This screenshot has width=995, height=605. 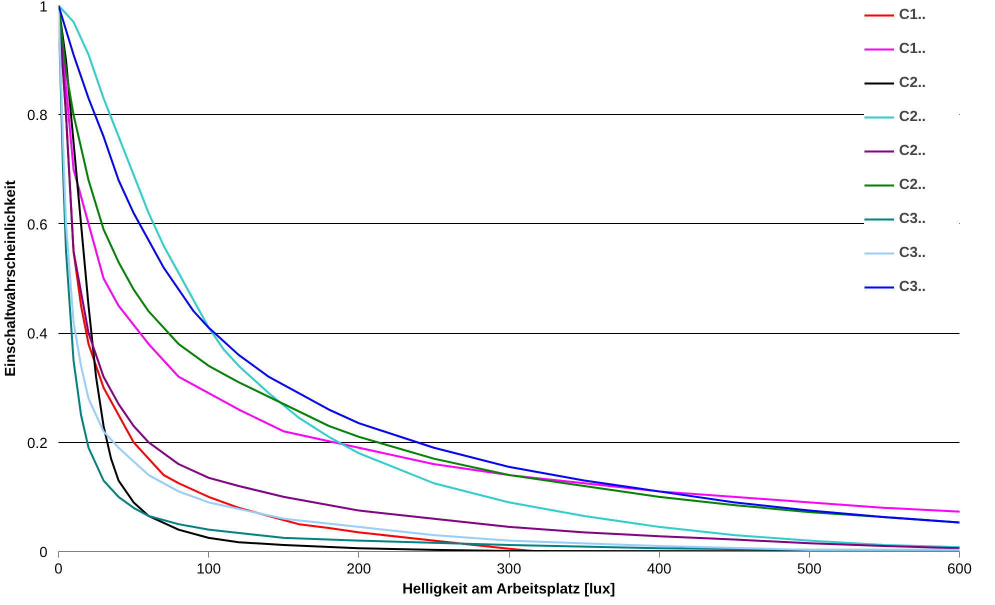 What do you see at coordinates (208, 570) in the screenshot?
I see `x-tick-label: 100` at bounding box center [208, 570].